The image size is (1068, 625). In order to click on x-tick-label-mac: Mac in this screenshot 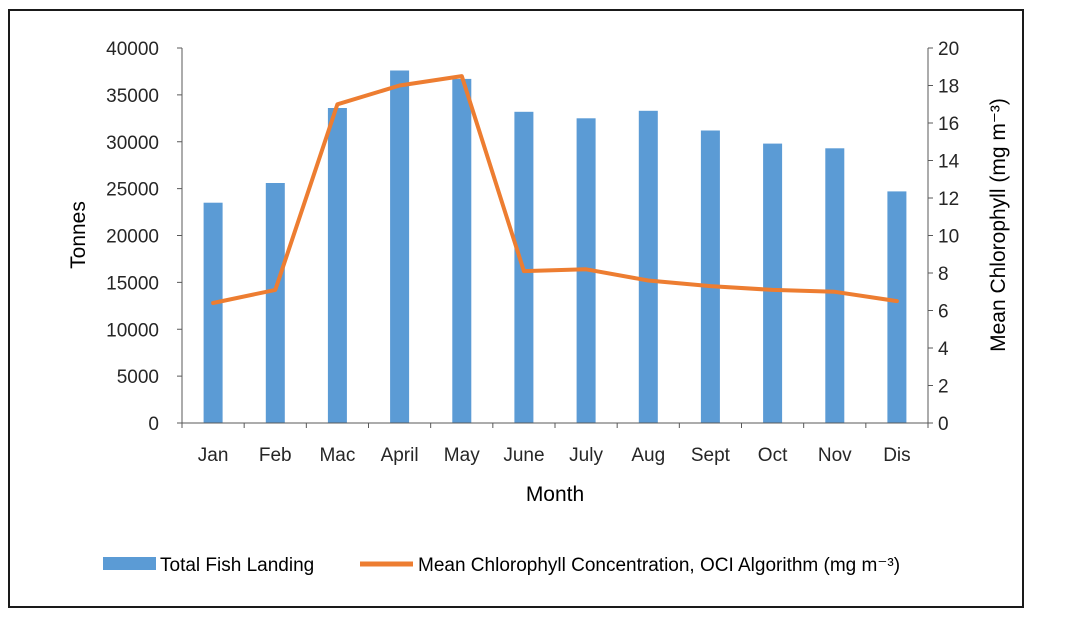, I will do `click(337, 455)`.